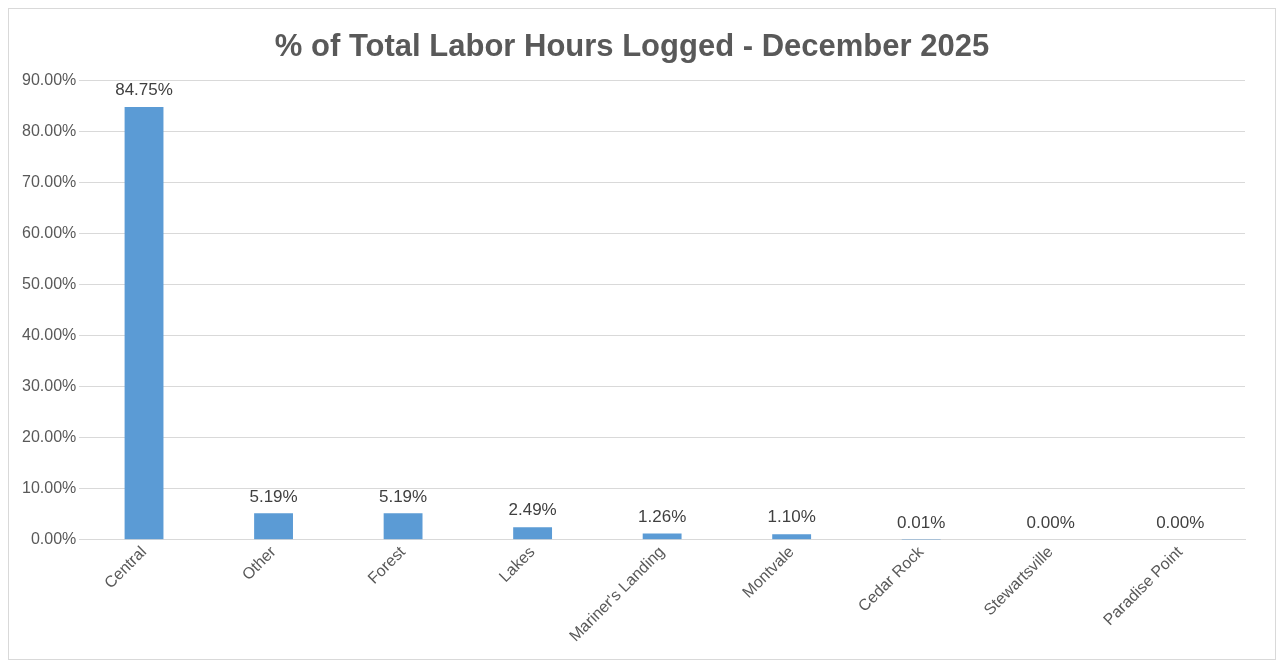  Describe the element at coordinates (53, 539) in the screenshot. I see `y-tick-label: 0.00%` at that location.